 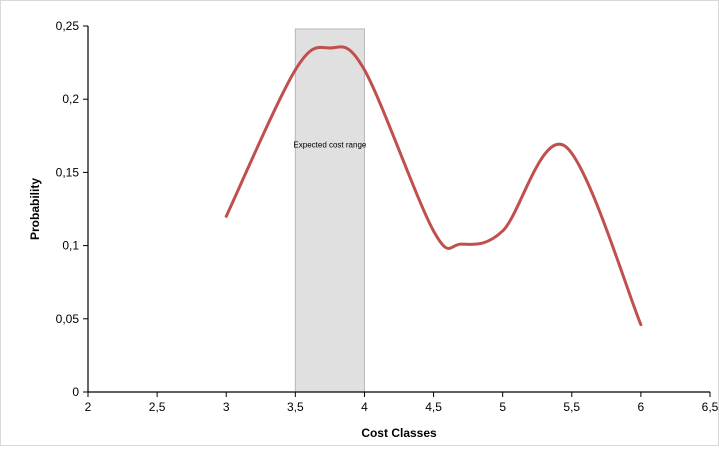 I want to click on x-tick-label: 4,5, so click(x=433, y=407).